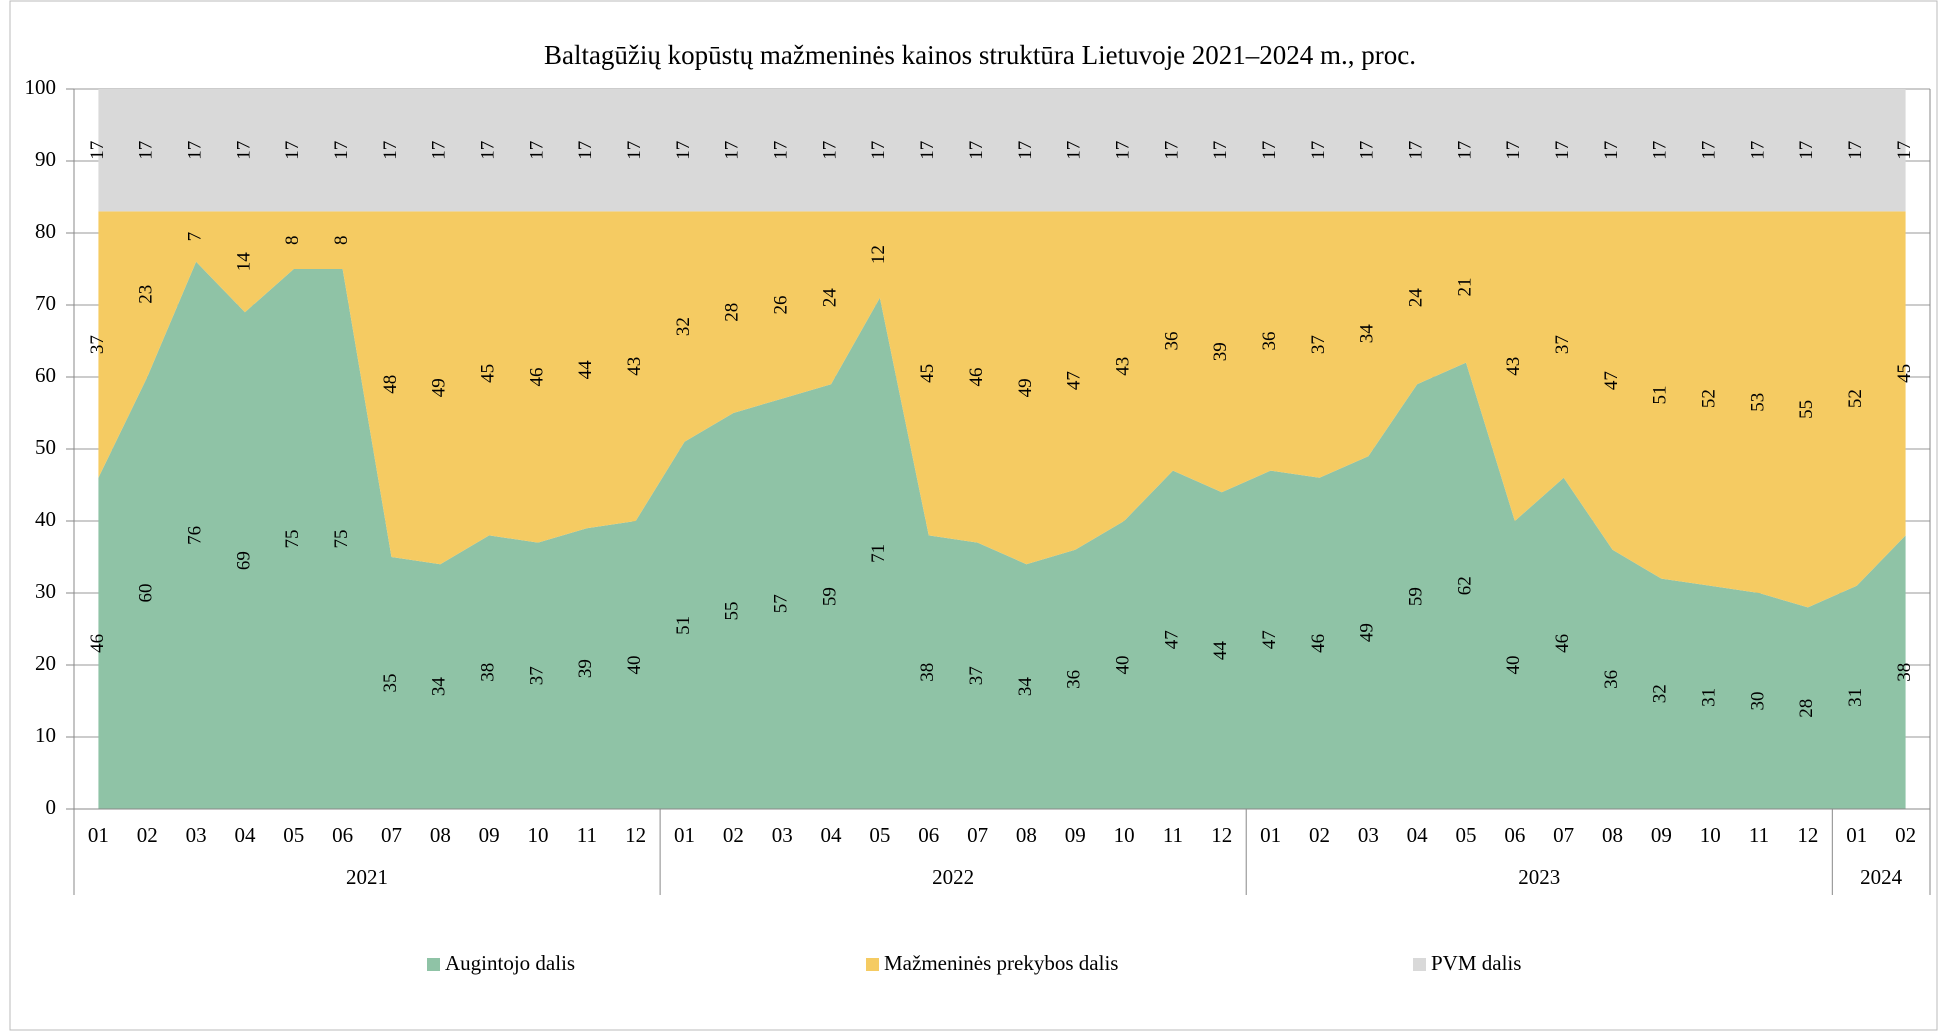  I want to click on data-label: 62, so click(1464, 585).